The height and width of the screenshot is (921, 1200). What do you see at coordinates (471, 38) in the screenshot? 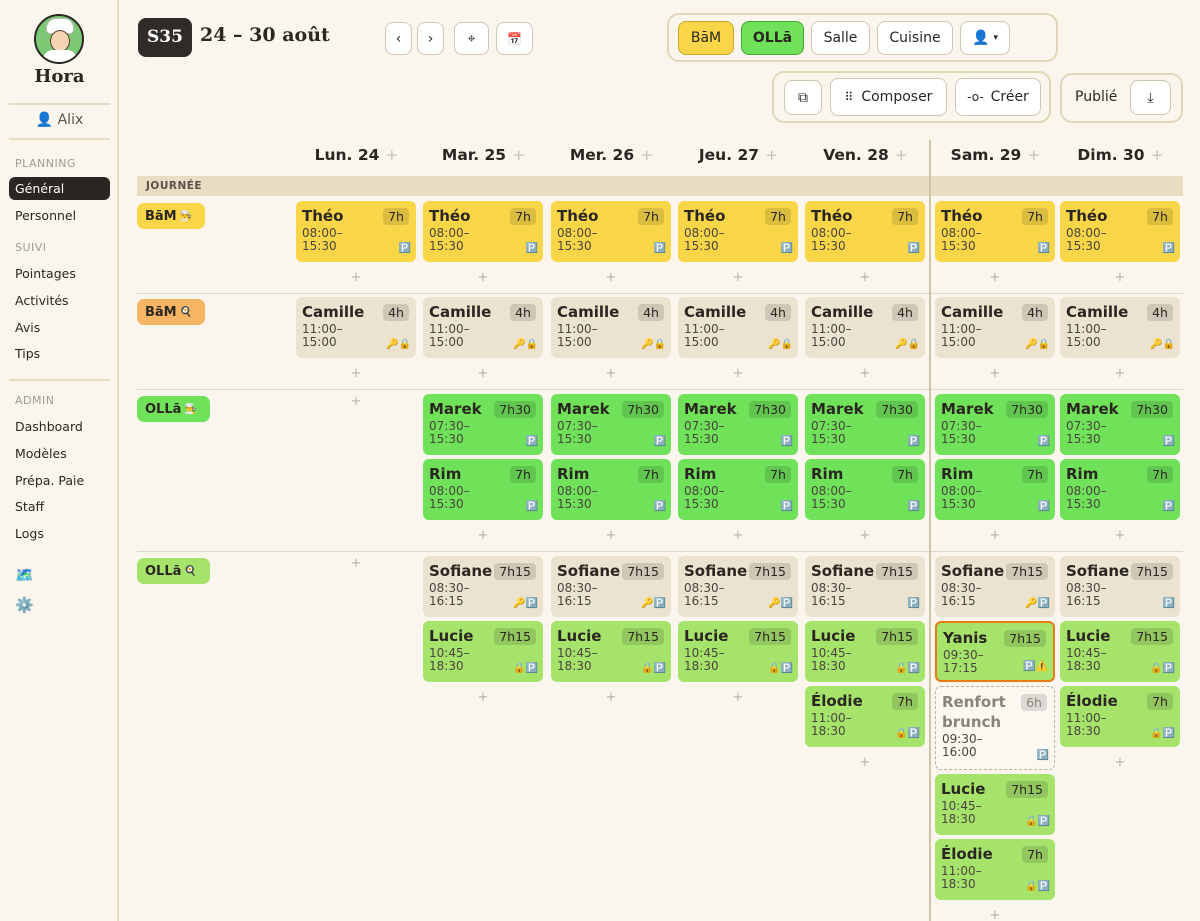
I see `today-crosshair-button: ⌖` at bounding box center [471, 38].